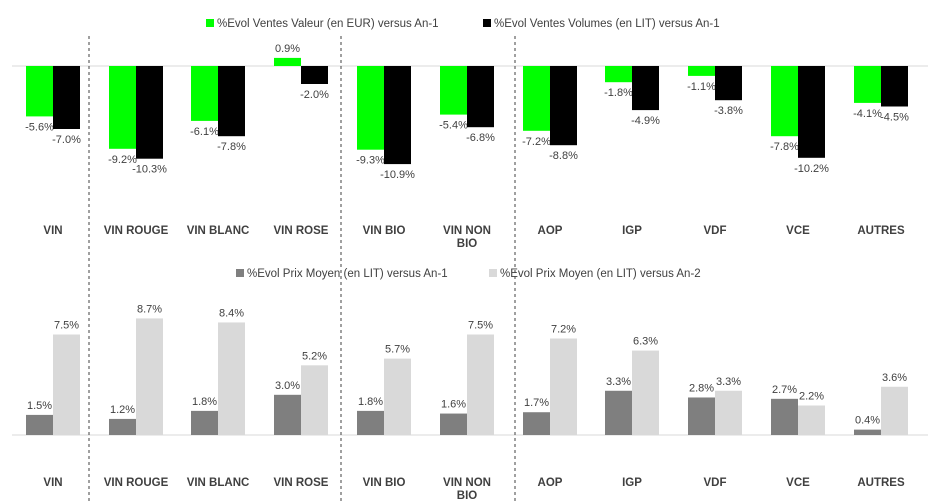  Describe the element at coordinates (467, 489) in the screenshot. I see `category-label-1-vin-non-bio: VIN NON BIO` at that location.